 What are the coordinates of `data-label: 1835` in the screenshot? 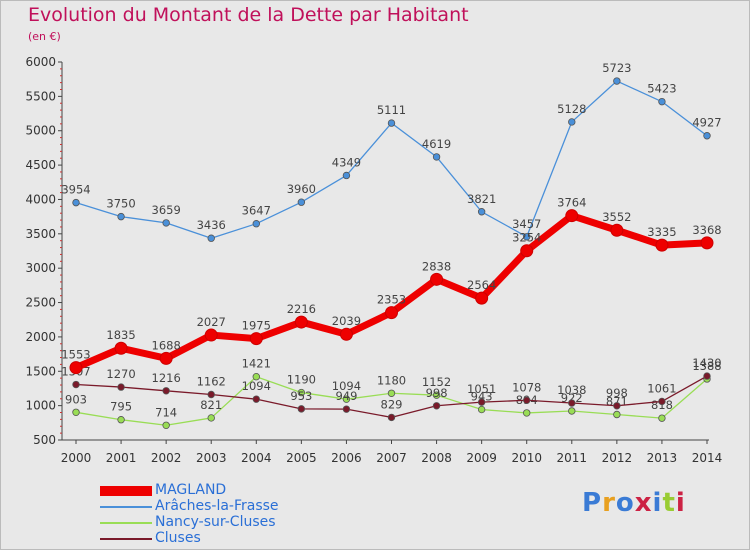 It's located at (120, 335).